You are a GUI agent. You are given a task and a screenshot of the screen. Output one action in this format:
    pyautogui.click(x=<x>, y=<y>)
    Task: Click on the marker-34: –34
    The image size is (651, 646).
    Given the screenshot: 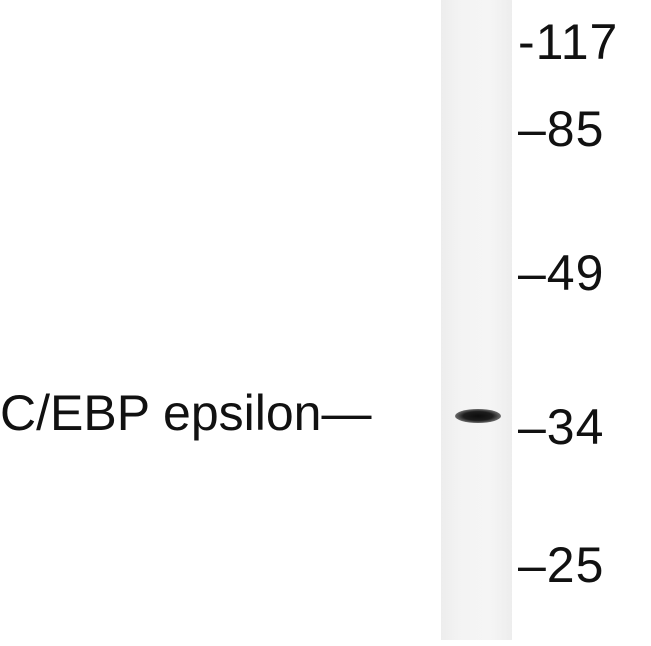 What is the action you would take?
    pyautogui.click(x=561, y=427)
    